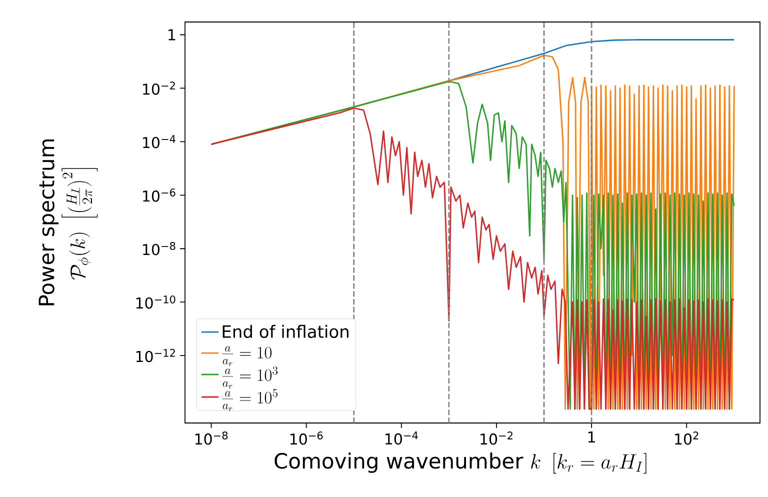  What do you see at coordinates (172, 34) in the screenshot?
I see `y-tick-label: 1` at bounding box center [172, 34].